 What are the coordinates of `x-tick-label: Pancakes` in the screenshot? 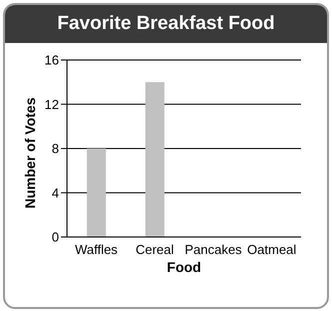 It's located at (213, 250).